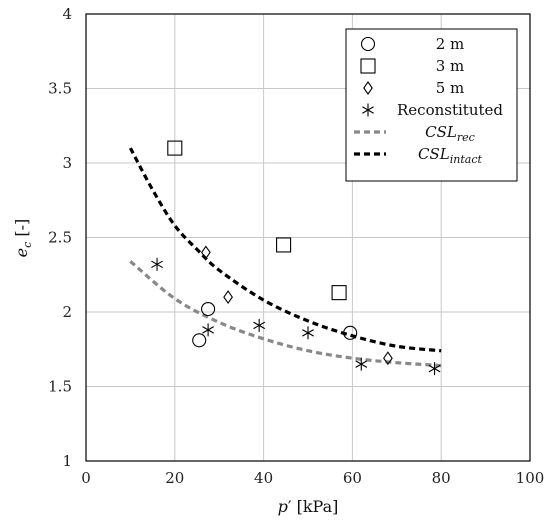 The image size is (550, 524). Describe the element at coordinates (174, 478) in the screenshot. I see `x-tick-label: 20` at that location.